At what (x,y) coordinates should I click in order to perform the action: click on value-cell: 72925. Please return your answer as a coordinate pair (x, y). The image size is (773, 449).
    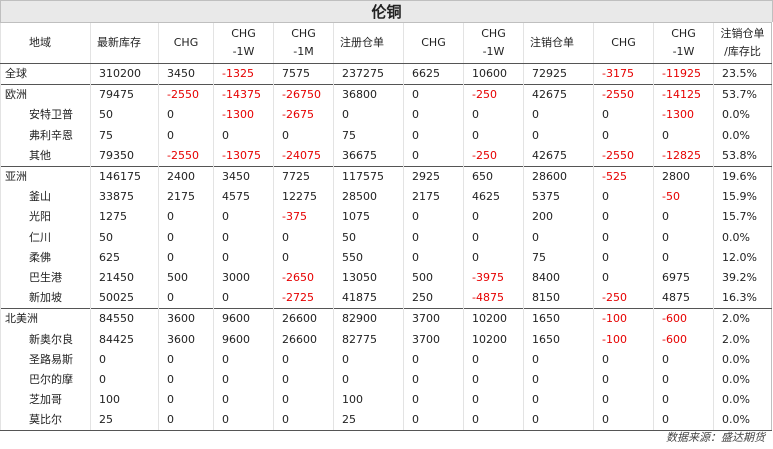
    Looking at the image, I should click on (558, 74).